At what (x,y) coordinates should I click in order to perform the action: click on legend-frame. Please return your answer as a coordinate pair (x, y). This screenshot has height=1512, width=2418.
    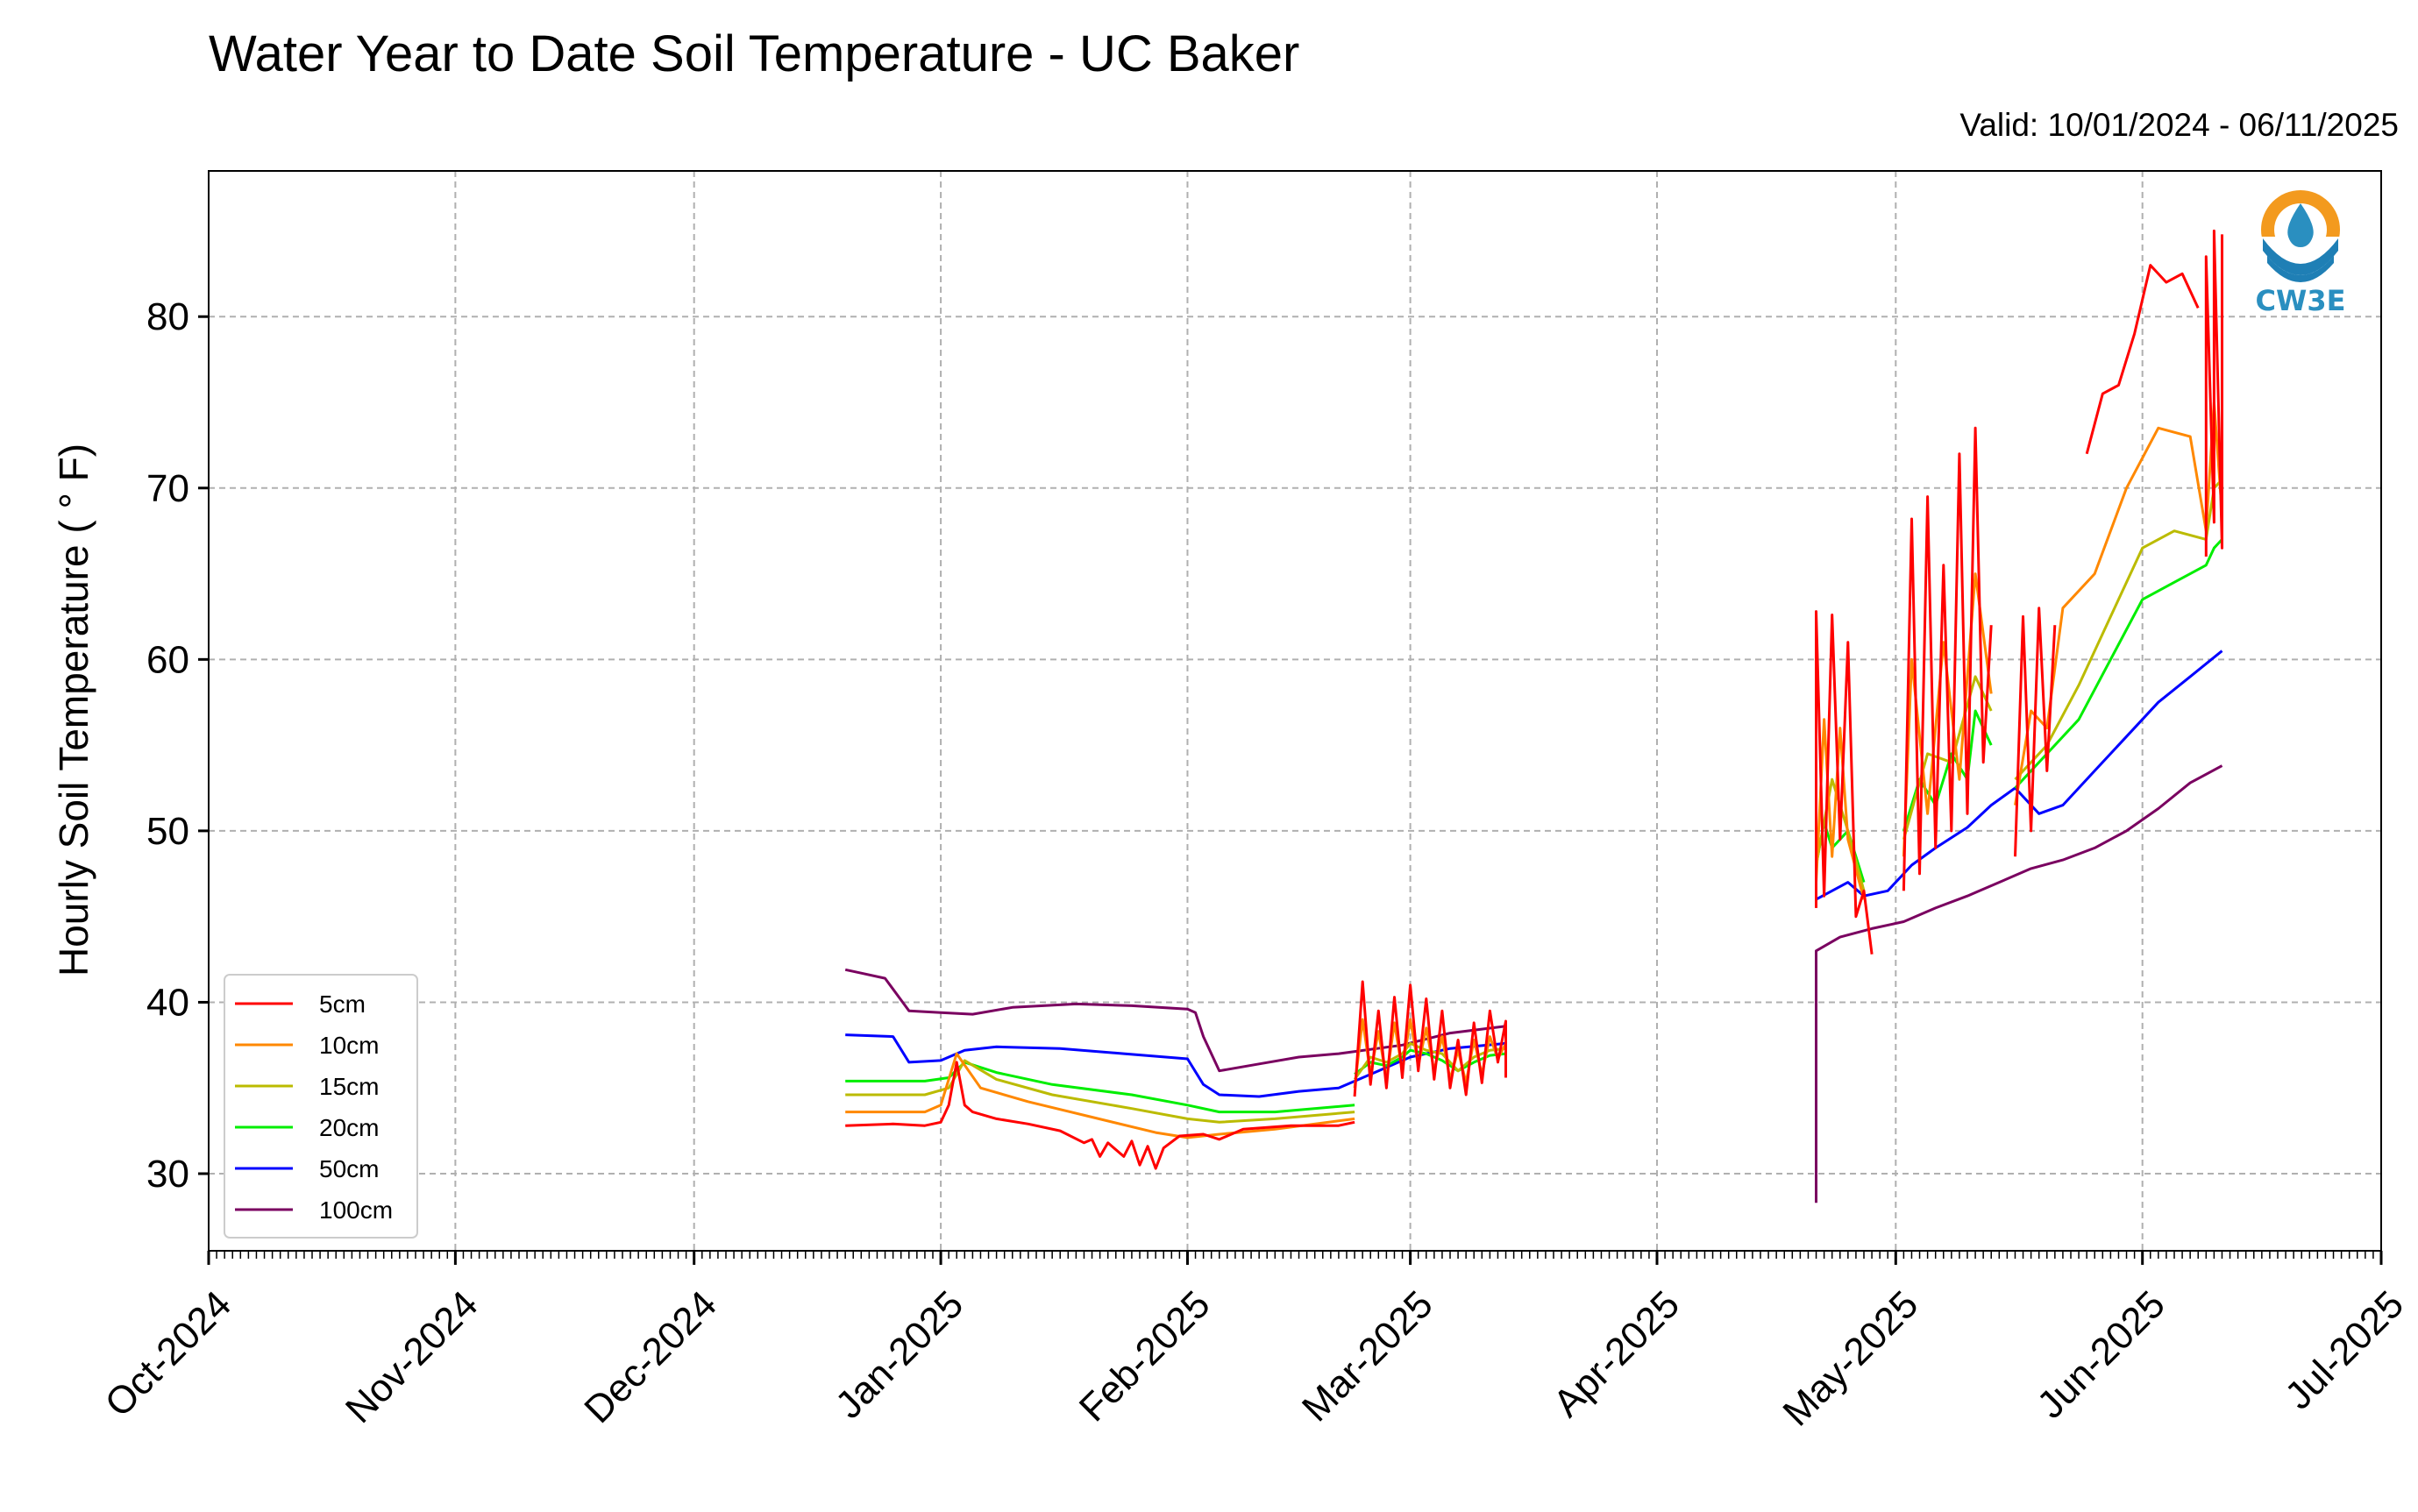
    Looking at the image, I should click on (321, 1106).